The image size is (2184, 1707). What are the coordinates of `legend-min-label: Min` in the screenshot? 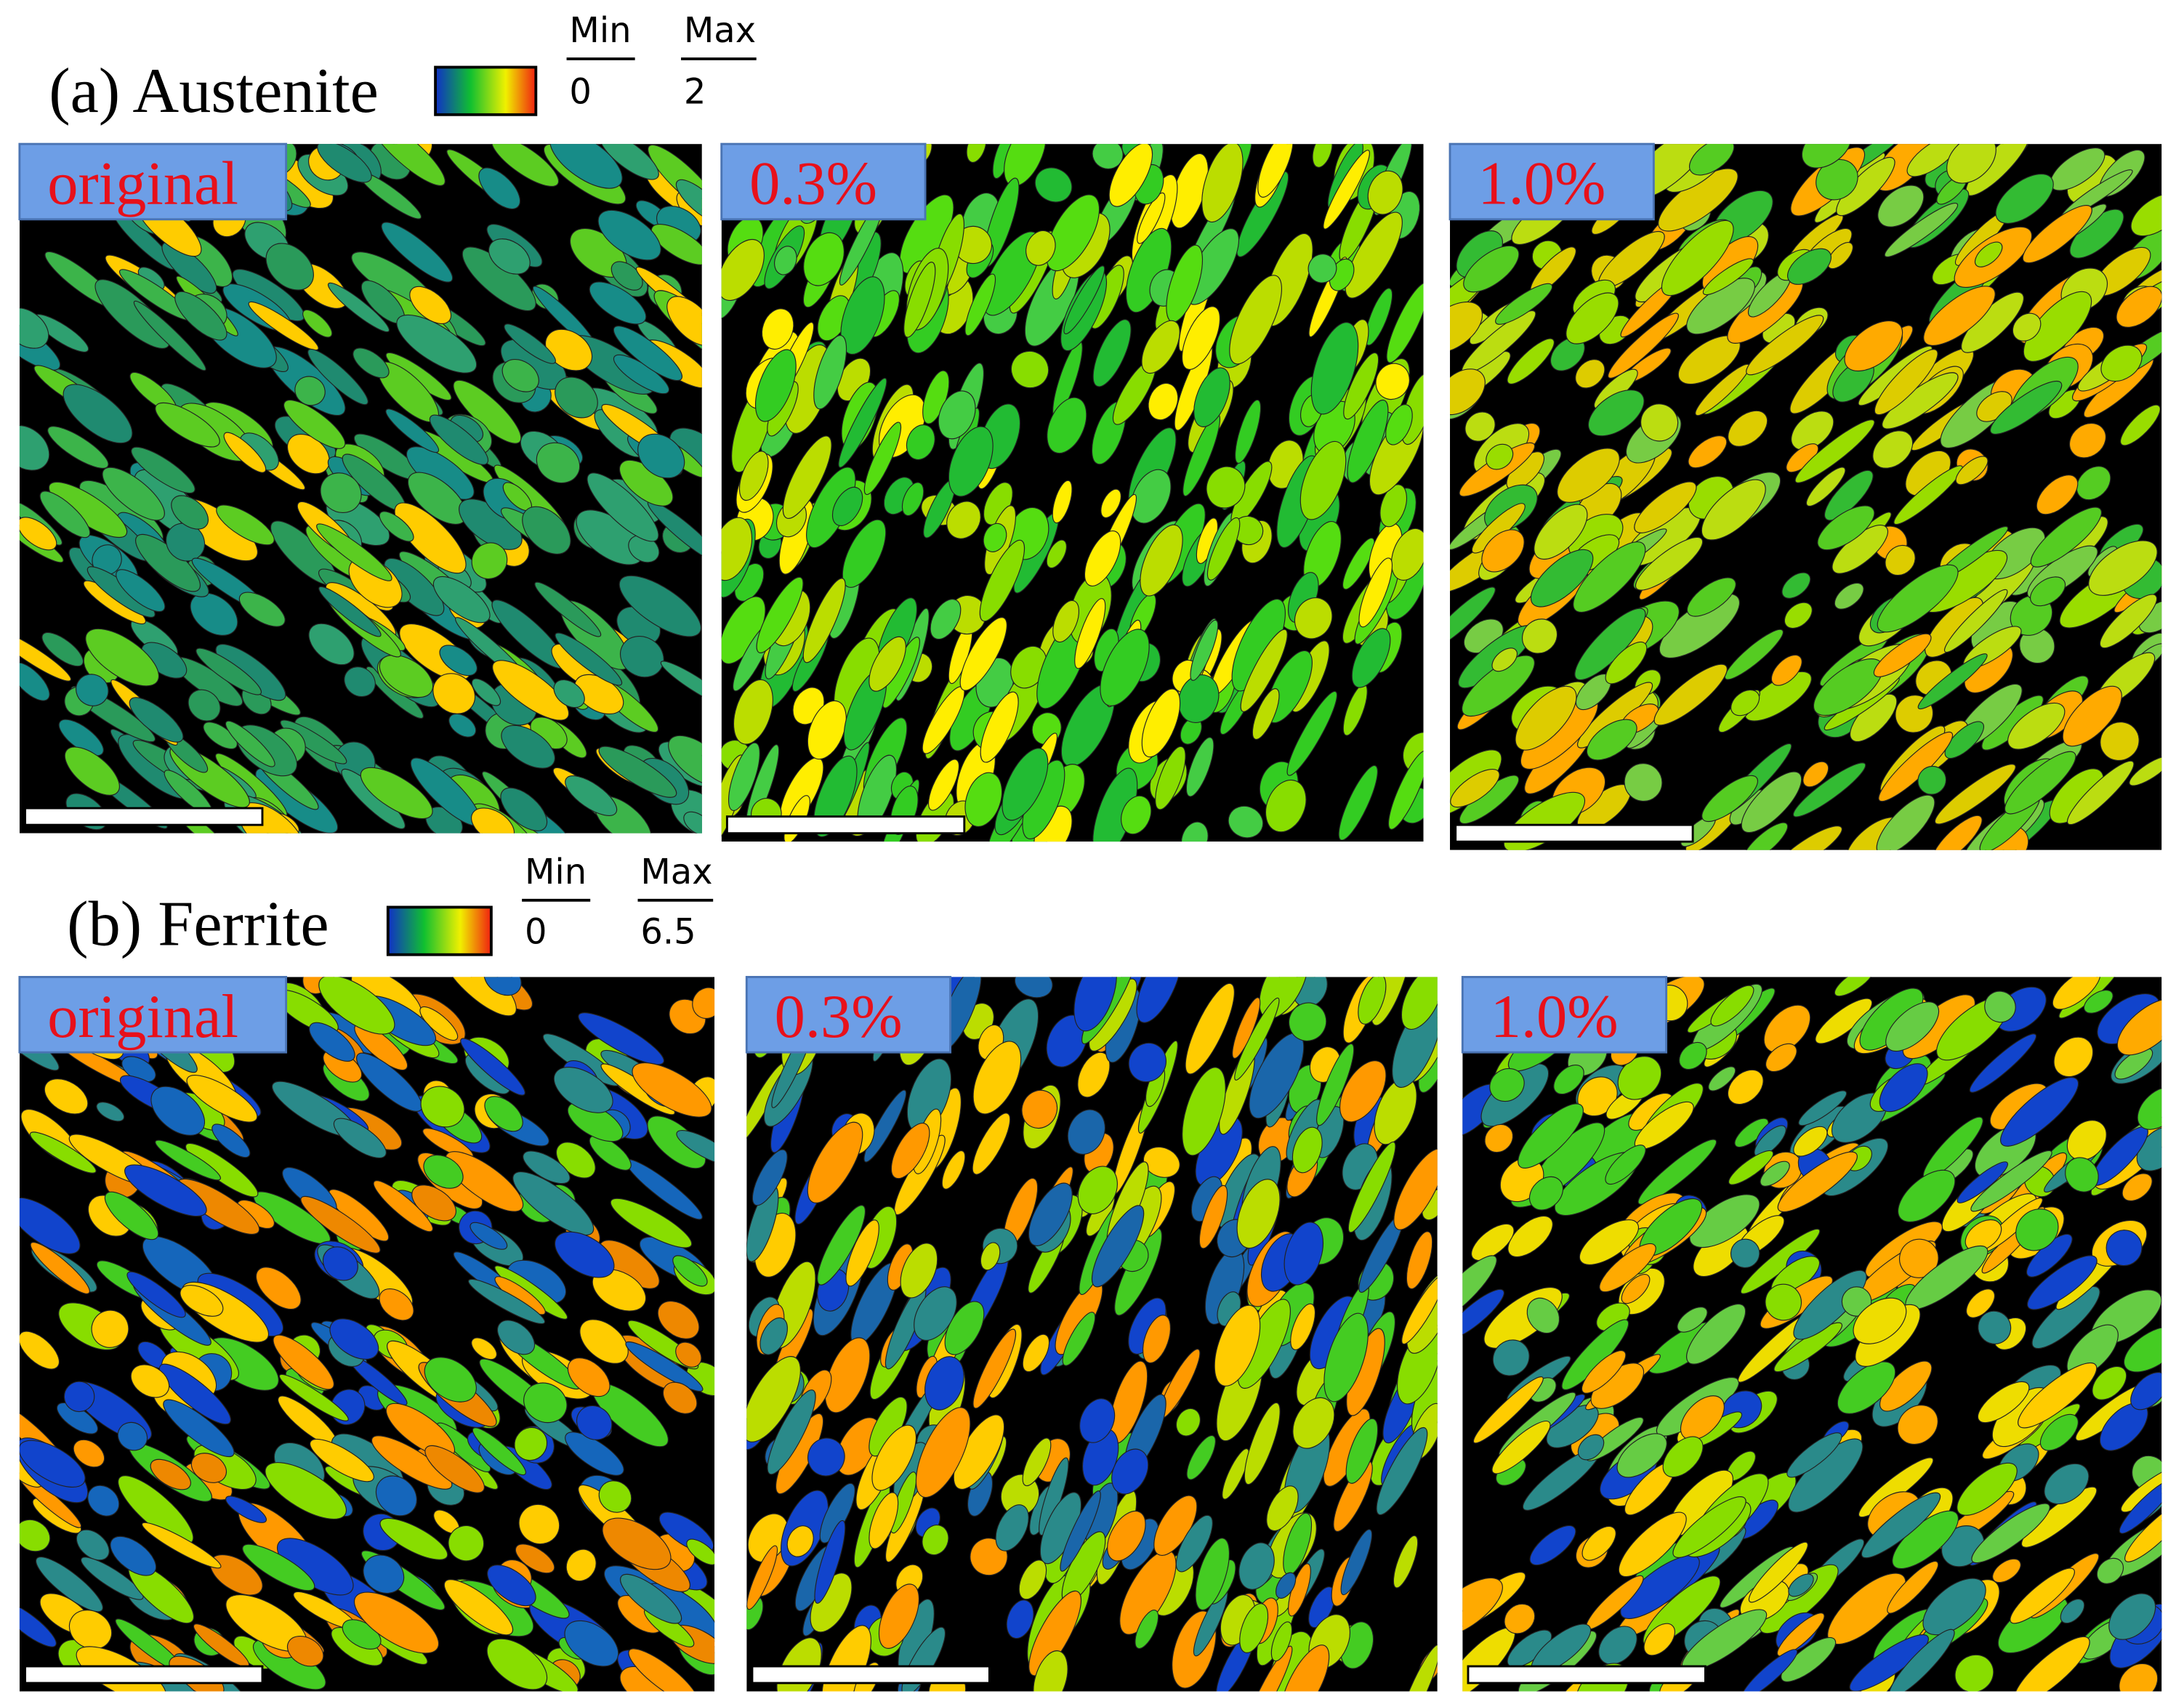 It's located at (556, 872).